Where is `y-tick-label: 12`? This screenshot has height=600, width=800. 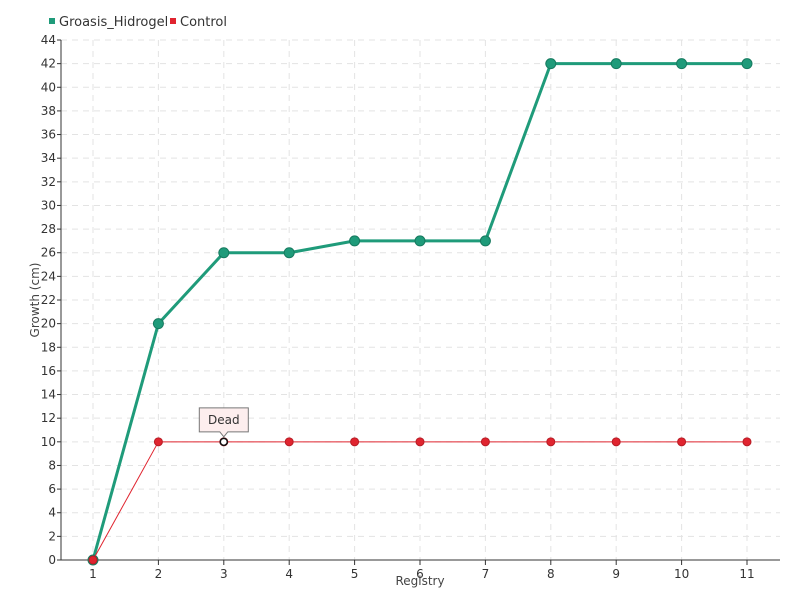 y-tick-label: 12 is located at coordinates (48, 418).